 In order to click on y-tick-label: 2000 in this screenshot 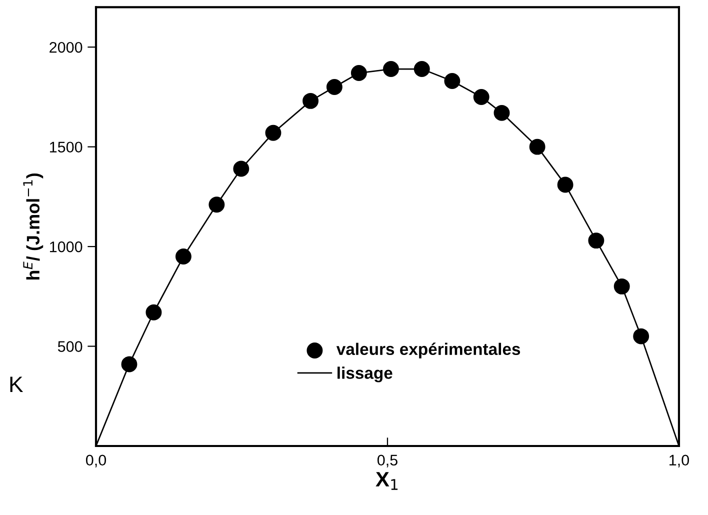, I will do `click(66, 47)`.